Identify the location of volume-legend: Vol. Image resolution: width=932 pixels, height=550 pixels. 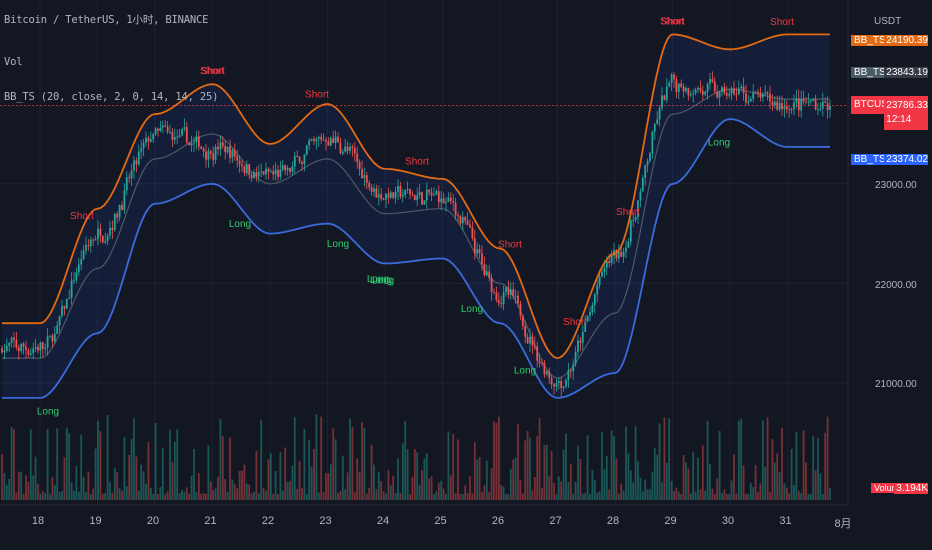
(13, 62).